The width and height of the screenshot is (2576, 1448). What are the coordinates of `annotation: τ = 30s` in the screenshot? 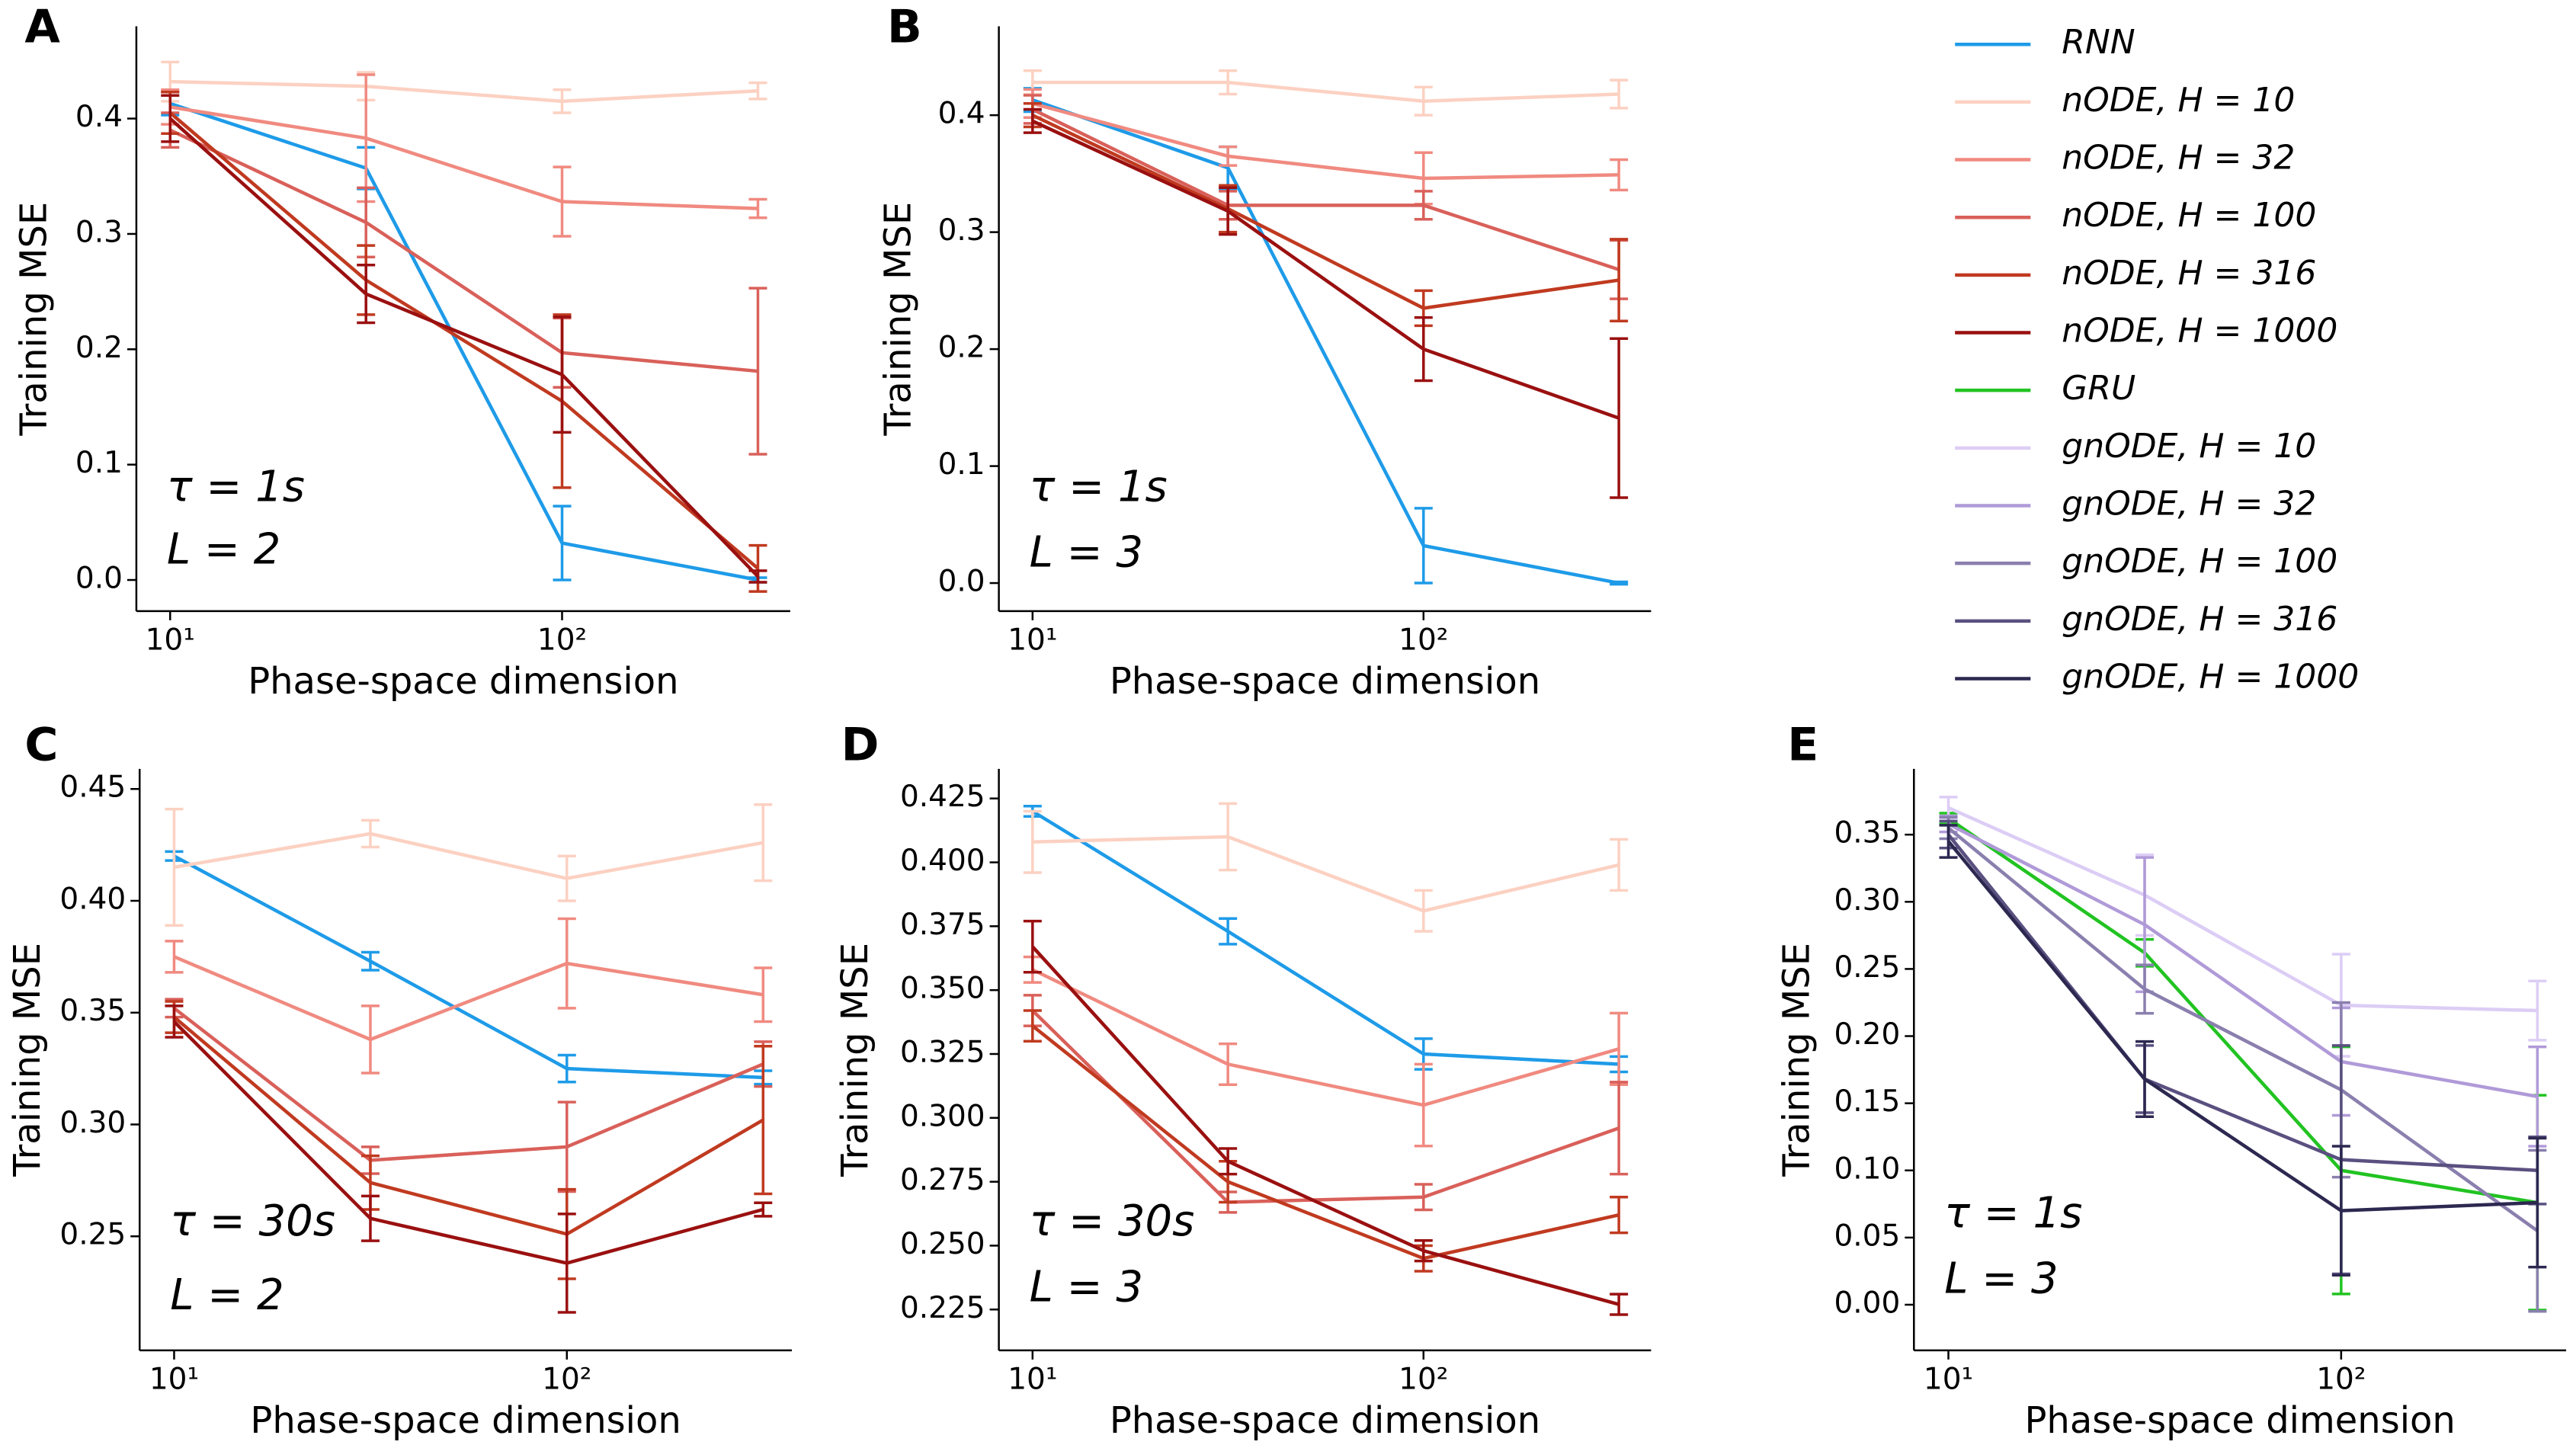 It's located at (1112, 1221).